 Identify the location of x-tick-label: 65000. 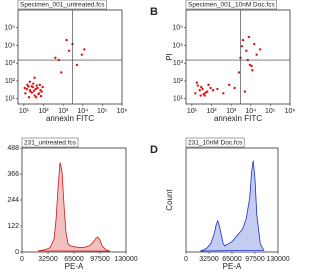
(74, 259).